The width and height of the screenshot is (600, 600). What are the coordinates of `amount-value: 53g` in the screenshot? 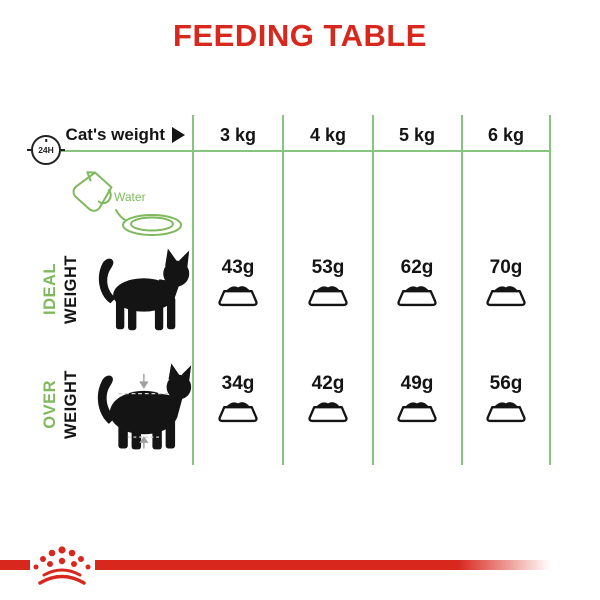 It's located at (328, 267).